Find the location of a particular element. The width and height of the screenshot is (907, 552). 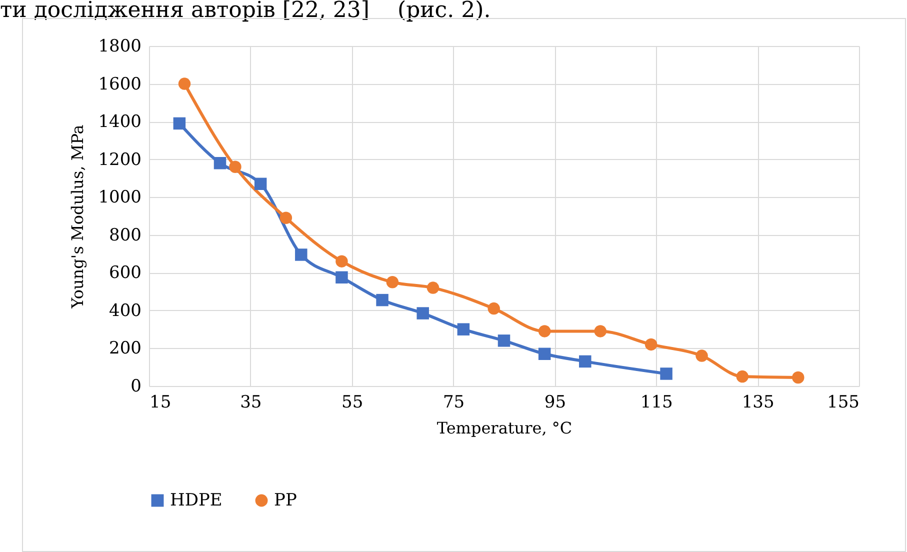

x-tick-label: 15 is located at coordinates (161, 402).